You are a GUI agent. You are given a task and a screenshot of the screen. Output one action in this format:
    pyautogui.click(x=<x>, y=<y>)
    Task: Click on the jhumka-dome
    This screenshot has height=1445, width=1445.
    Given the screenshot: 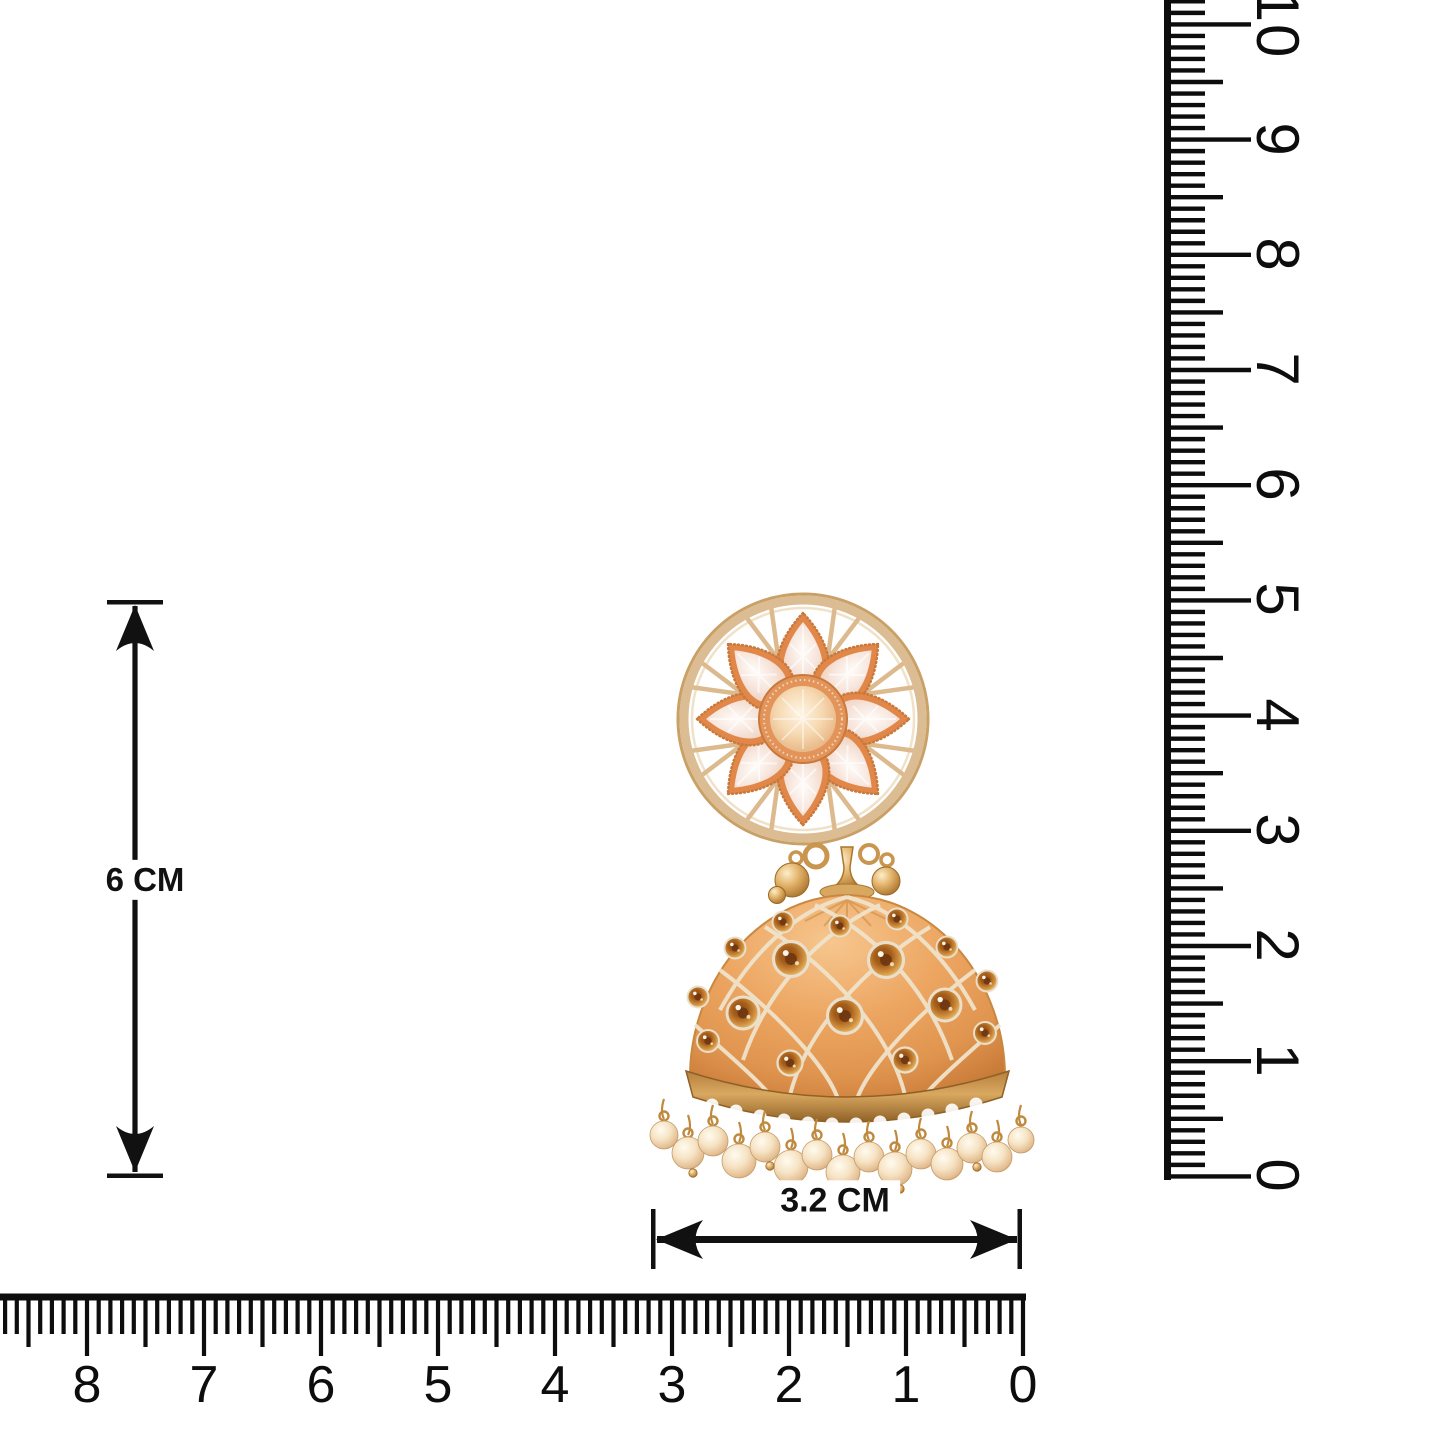 What is the action you would take?
    pyautogui.click(x=847, y=1012)
    